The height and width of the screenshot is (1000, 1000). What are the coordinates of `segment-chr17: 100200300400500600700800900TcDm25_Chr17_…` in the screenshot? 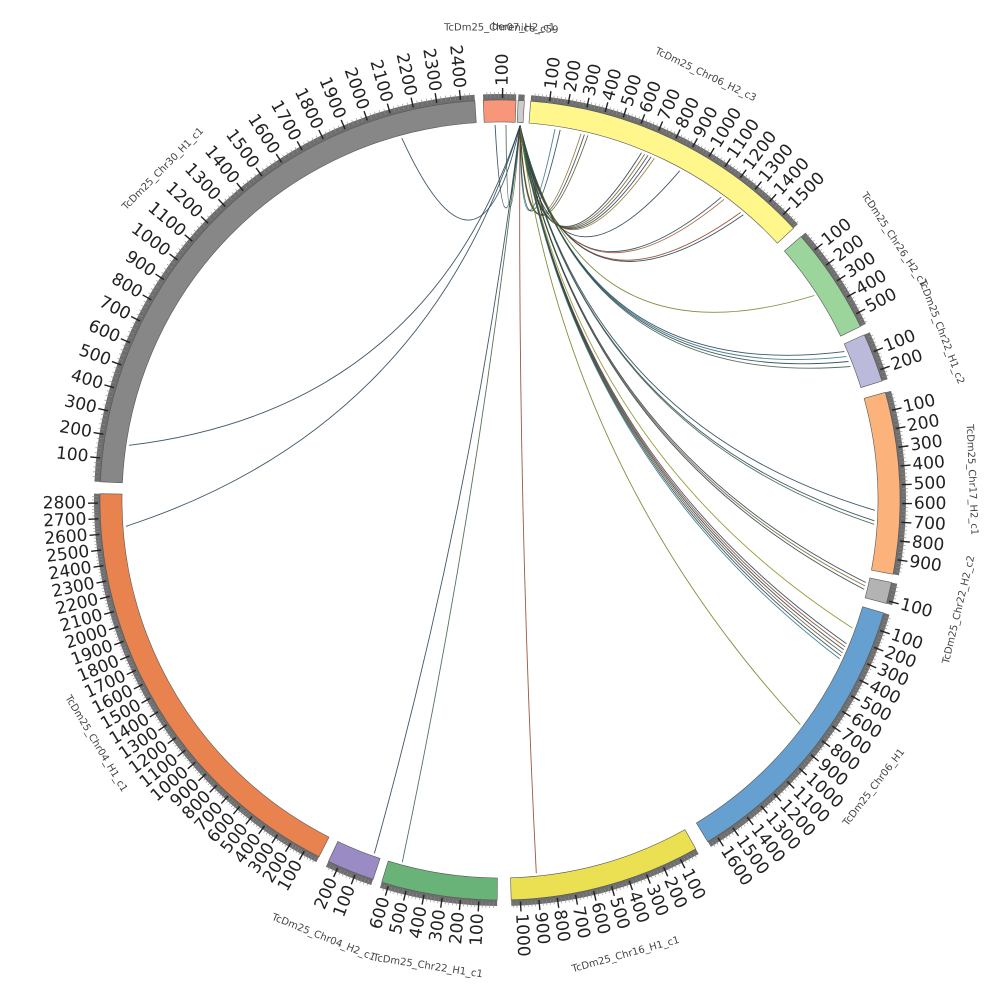 It's located at (921, 483).